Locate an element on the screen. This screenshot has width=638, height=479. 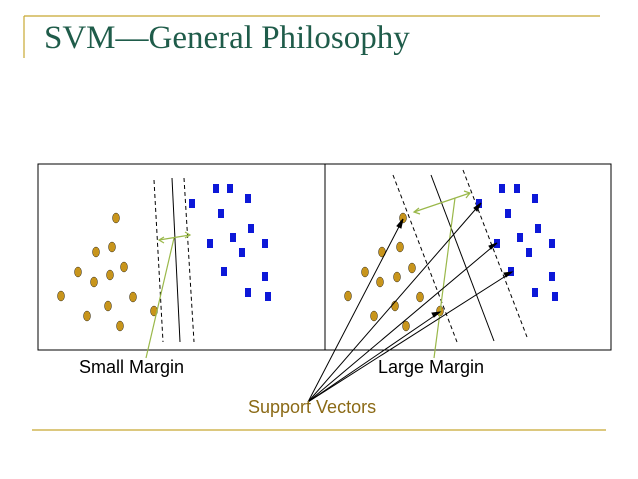
caption-support-vectors: Support Vectors is located at coordinates (312, 407).